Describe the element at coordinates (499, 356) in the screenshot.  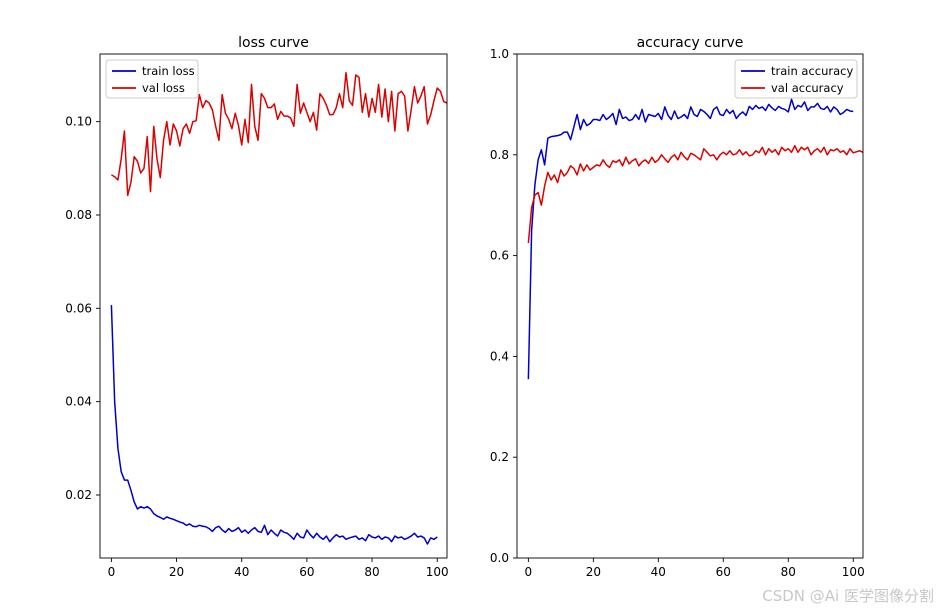
I see `y-tick-label: 0.4` at that location.